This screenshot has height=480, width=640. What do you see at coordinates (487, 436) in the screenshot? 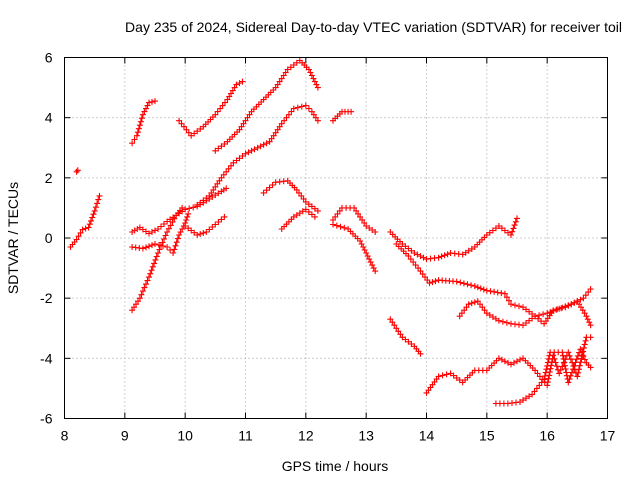
I see `x-tick-label: 15` at bounding box center [487, 436].